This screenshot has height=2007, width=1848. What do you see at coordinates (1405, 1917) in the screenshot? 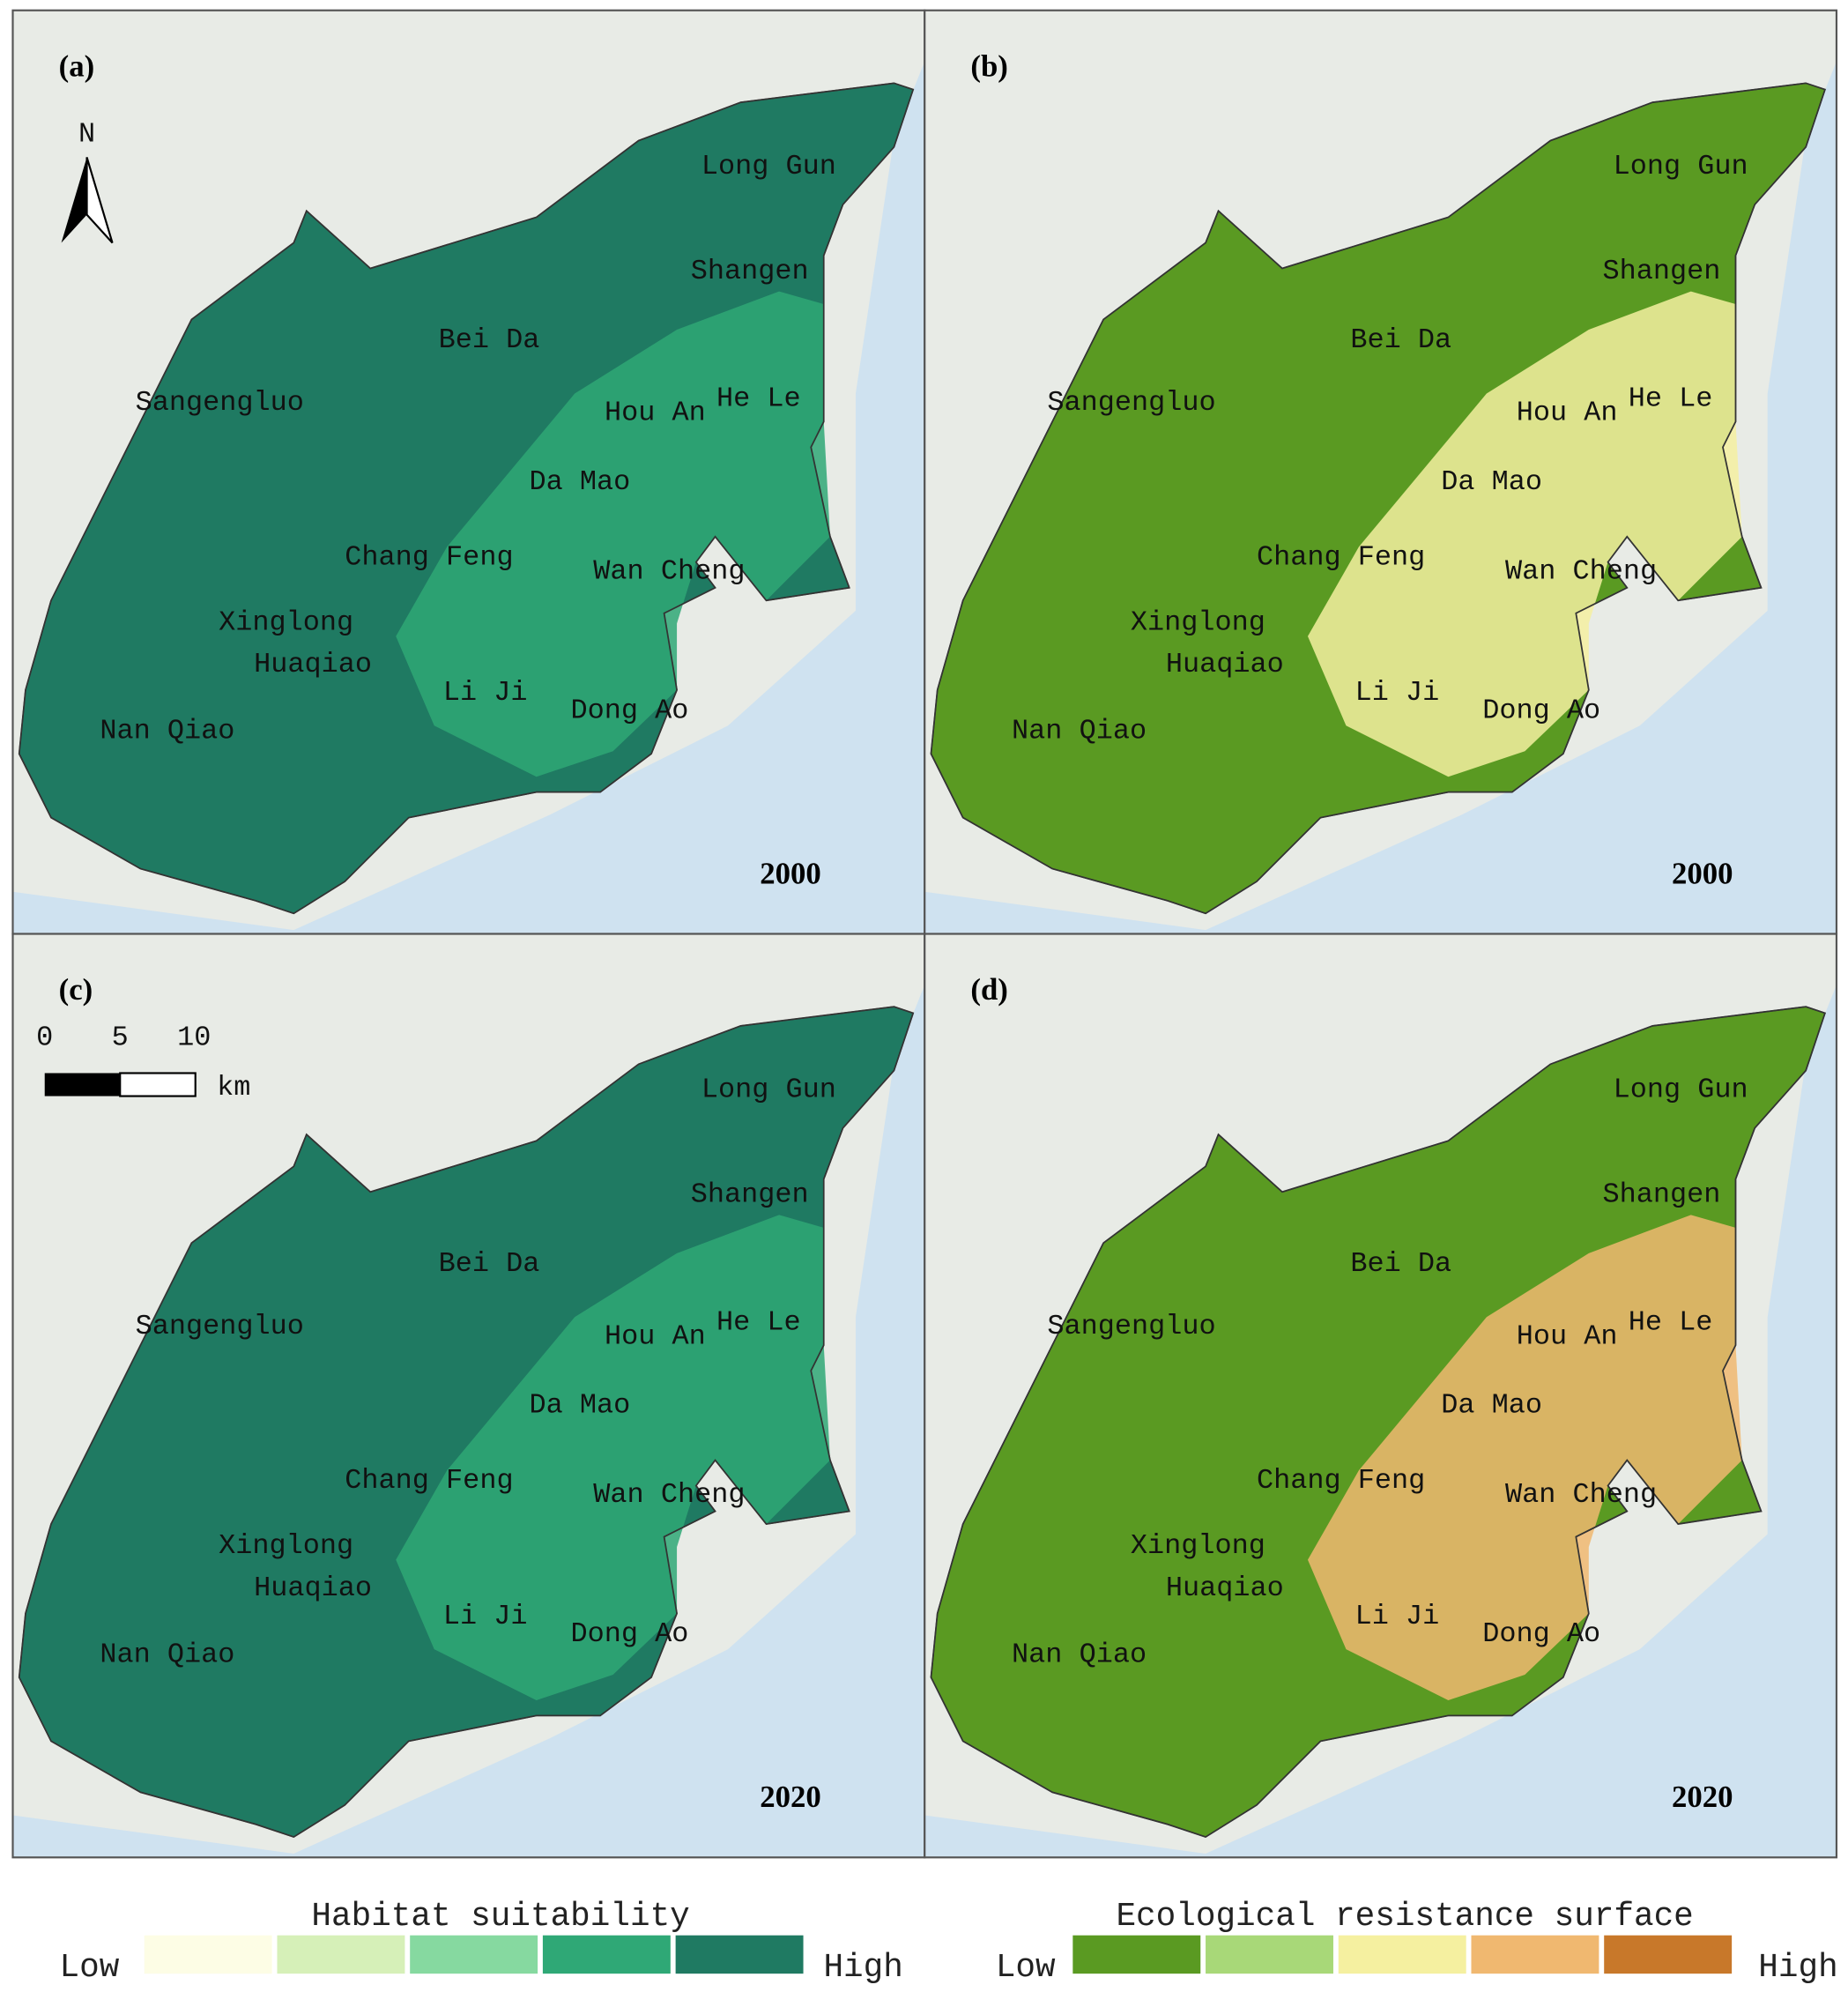
I see `legend-title: Ecological resistance surface` at bounding box center [1405, 1917].